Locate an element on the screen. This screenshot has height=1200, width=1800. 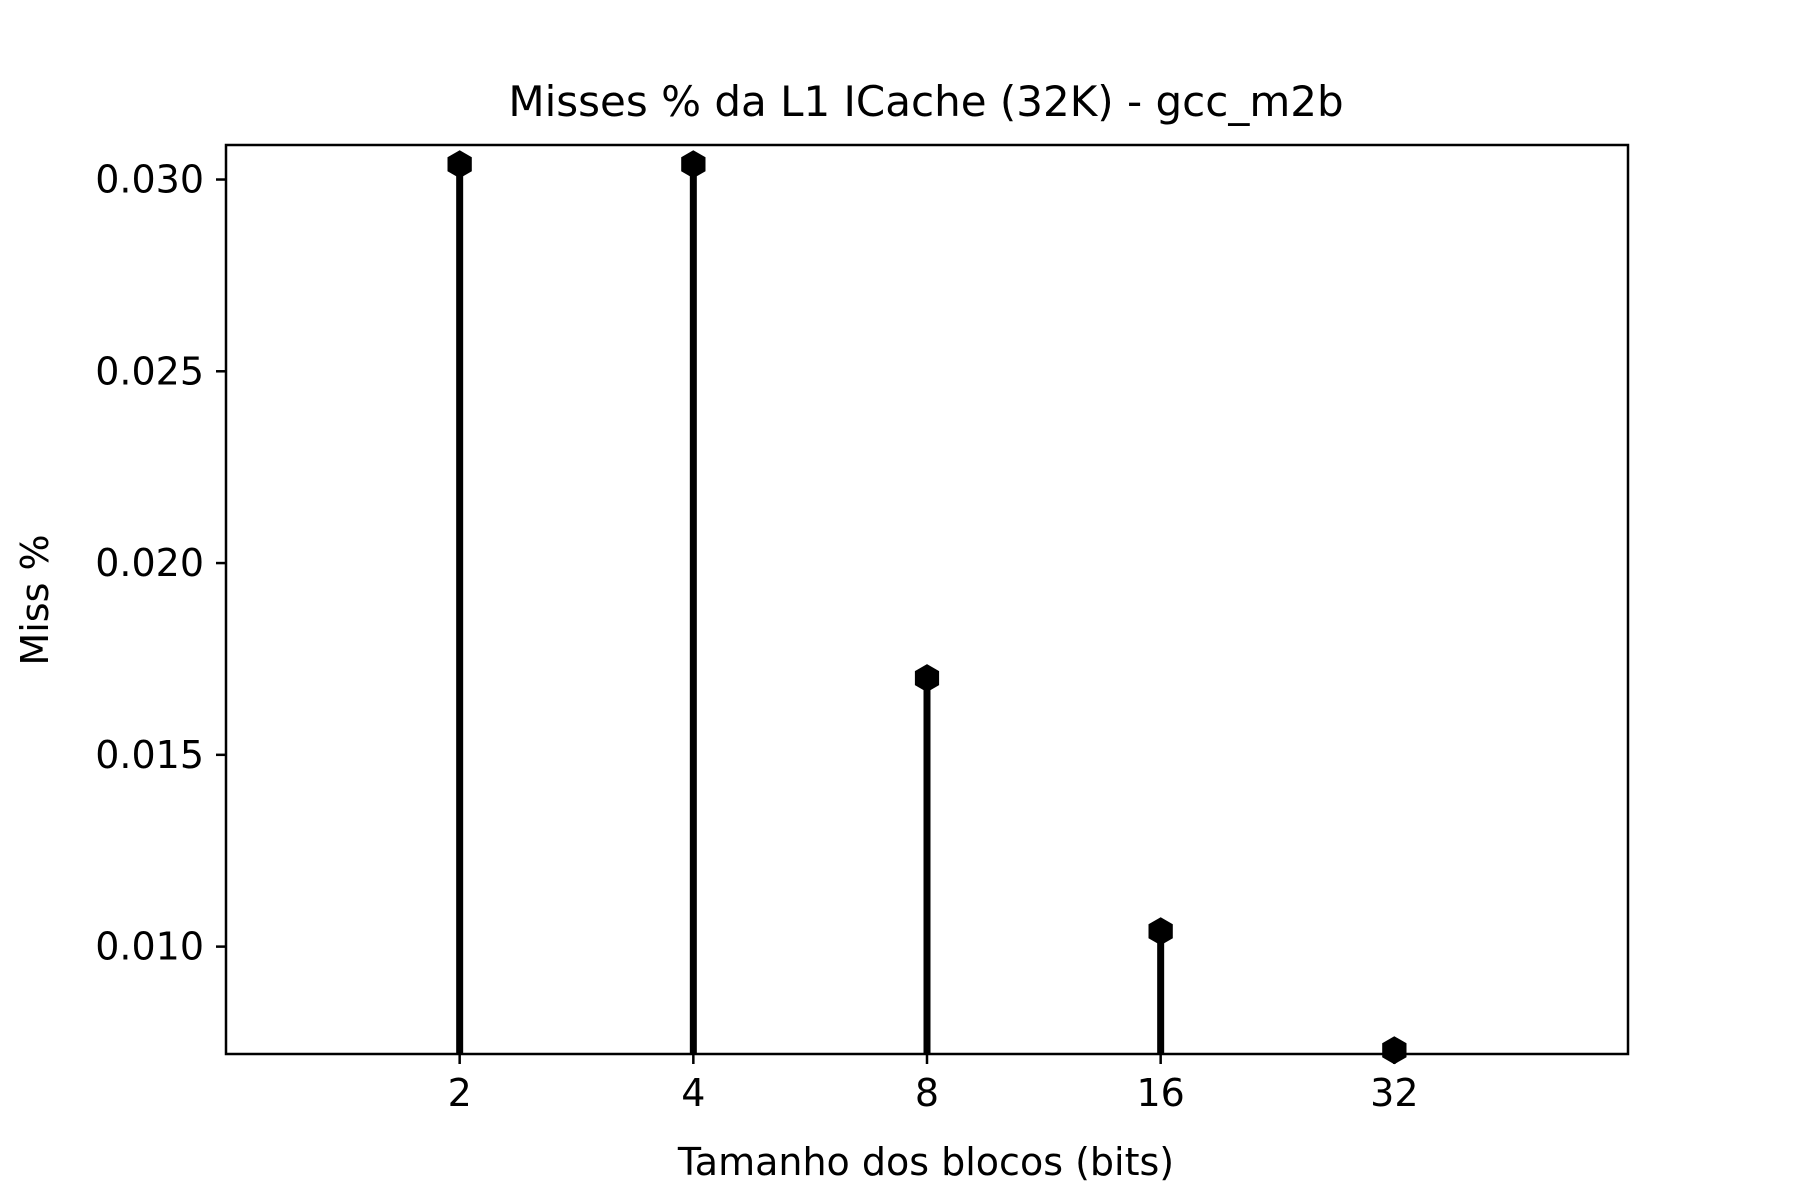
y-tick-label: 0.015 is located at coordinates (149, 755).